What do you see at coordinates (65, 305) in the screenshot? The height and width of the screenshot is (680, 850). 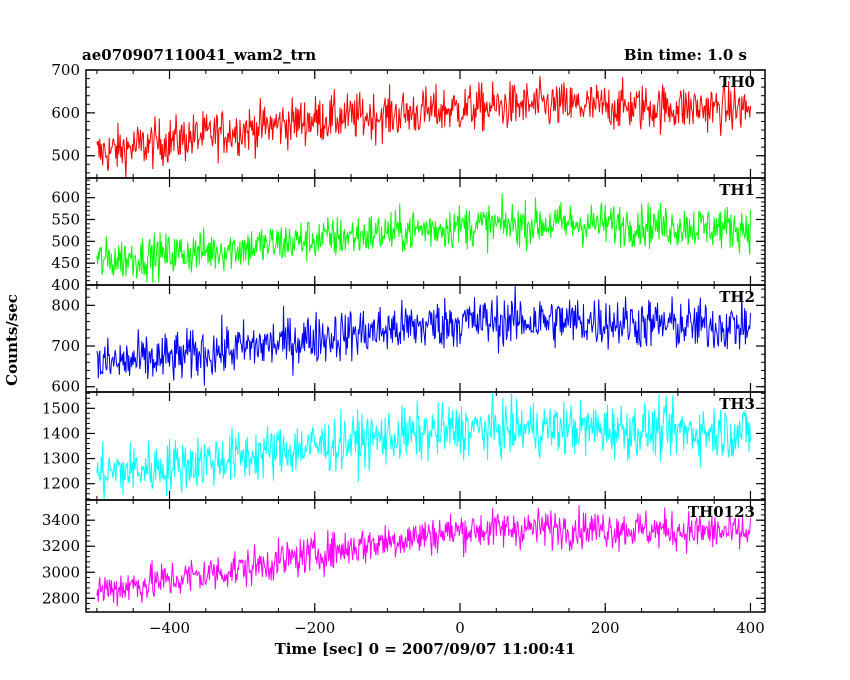 I see `y-tick-label: 800` at bounding box center [65, 305].